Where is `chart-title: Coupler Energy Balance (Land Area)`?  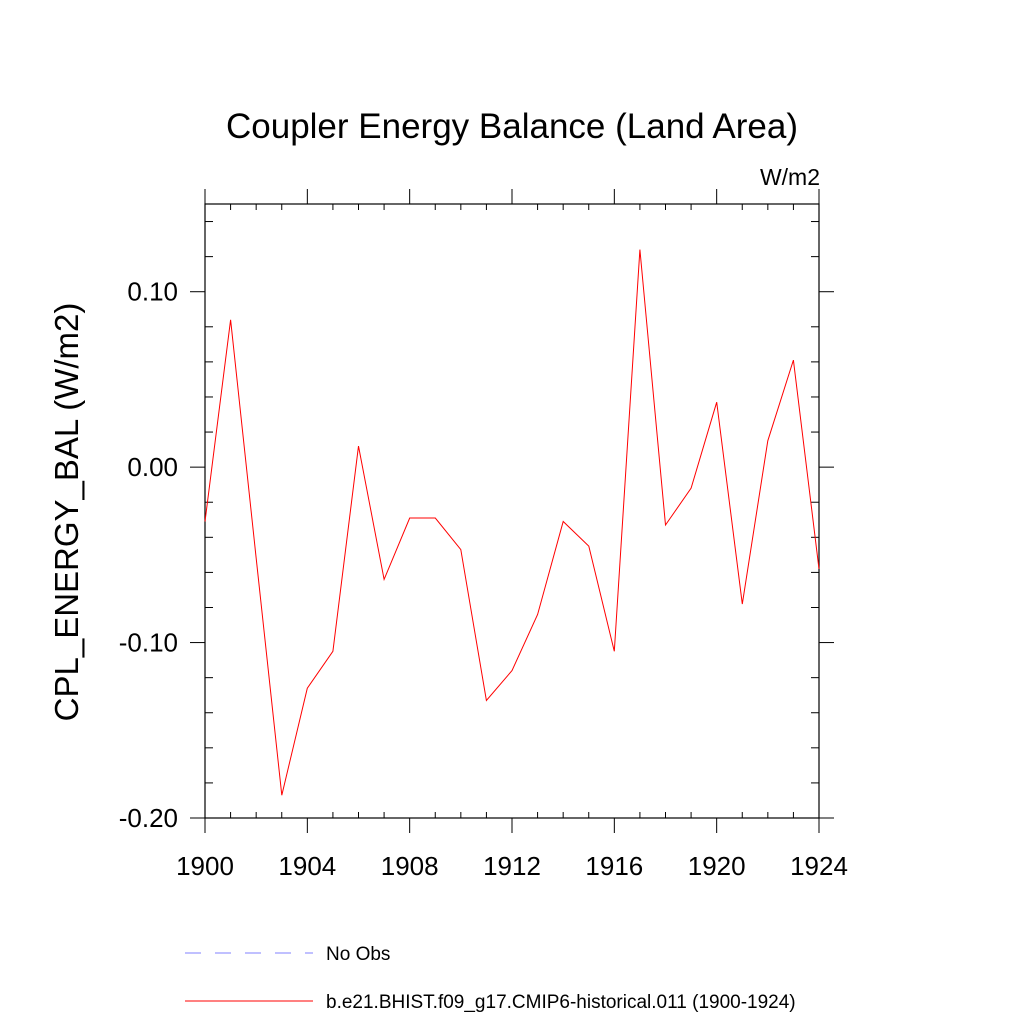
chart-title: Coupler Energy Balance (Land Area) is located at coordinates (512, 126).